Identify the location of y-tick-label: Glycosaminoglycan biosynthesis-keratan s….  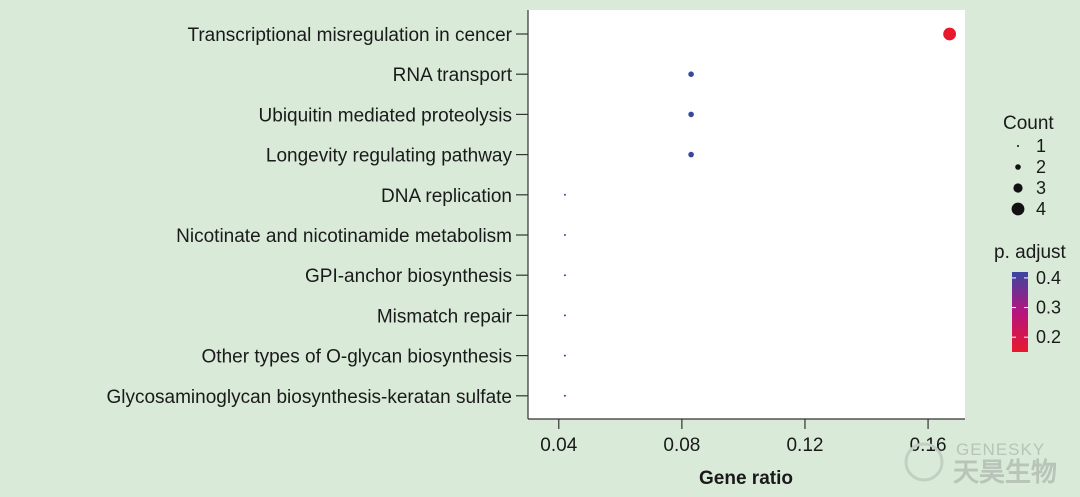
(309, 397).